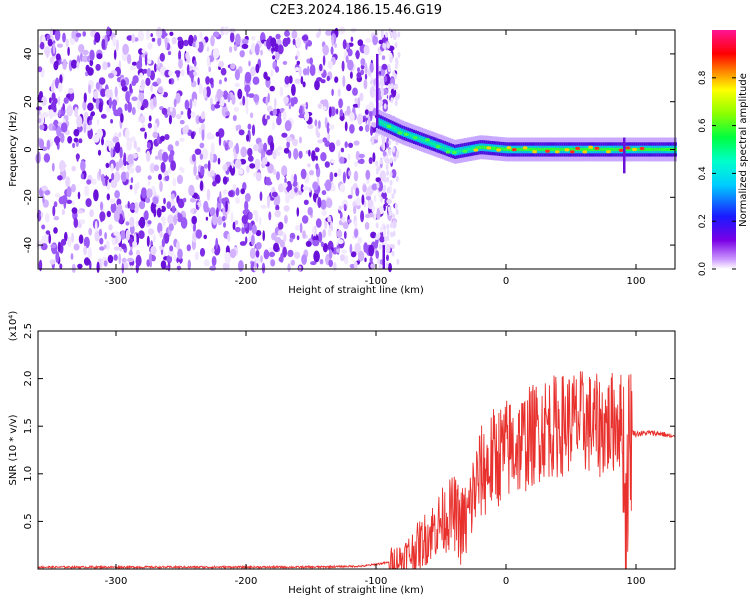 The width and height of the screenshot is (750, 600). I want to click on colorbar-gradient, so click(724, 149).